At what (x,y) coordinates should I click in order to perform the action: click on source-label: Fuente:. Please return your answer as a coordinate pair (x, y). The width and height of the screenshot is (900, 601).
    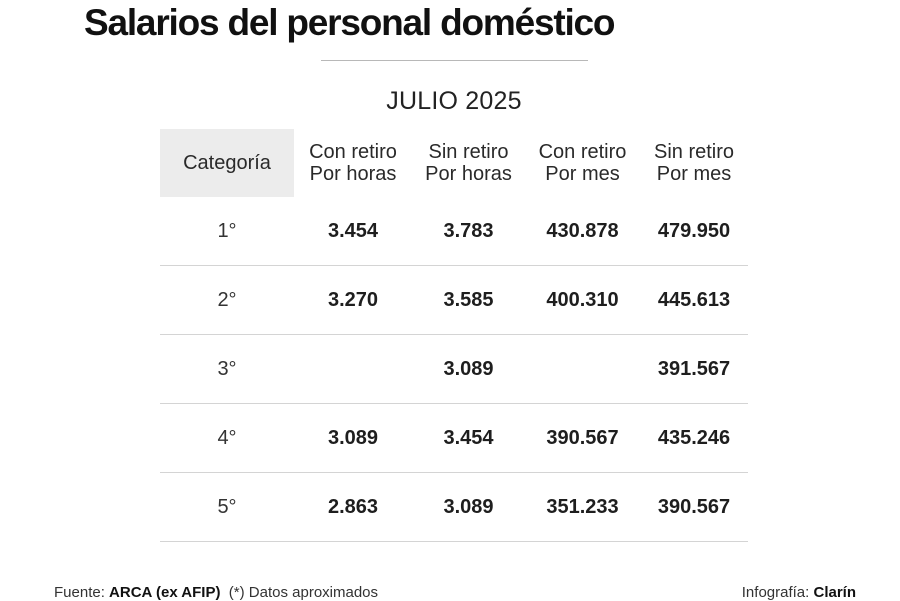
    Looking at the image, I should click on (79, 592).